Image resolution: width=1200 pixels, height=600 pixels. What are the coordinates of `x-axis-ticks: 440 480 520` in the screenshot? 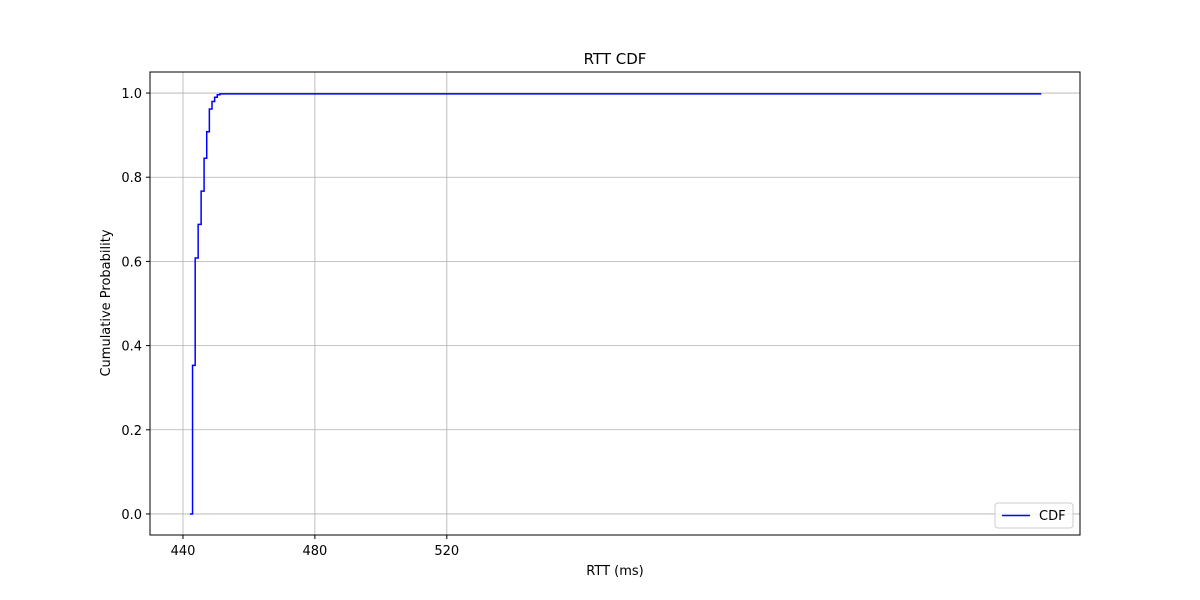 It's located at (315, 547).